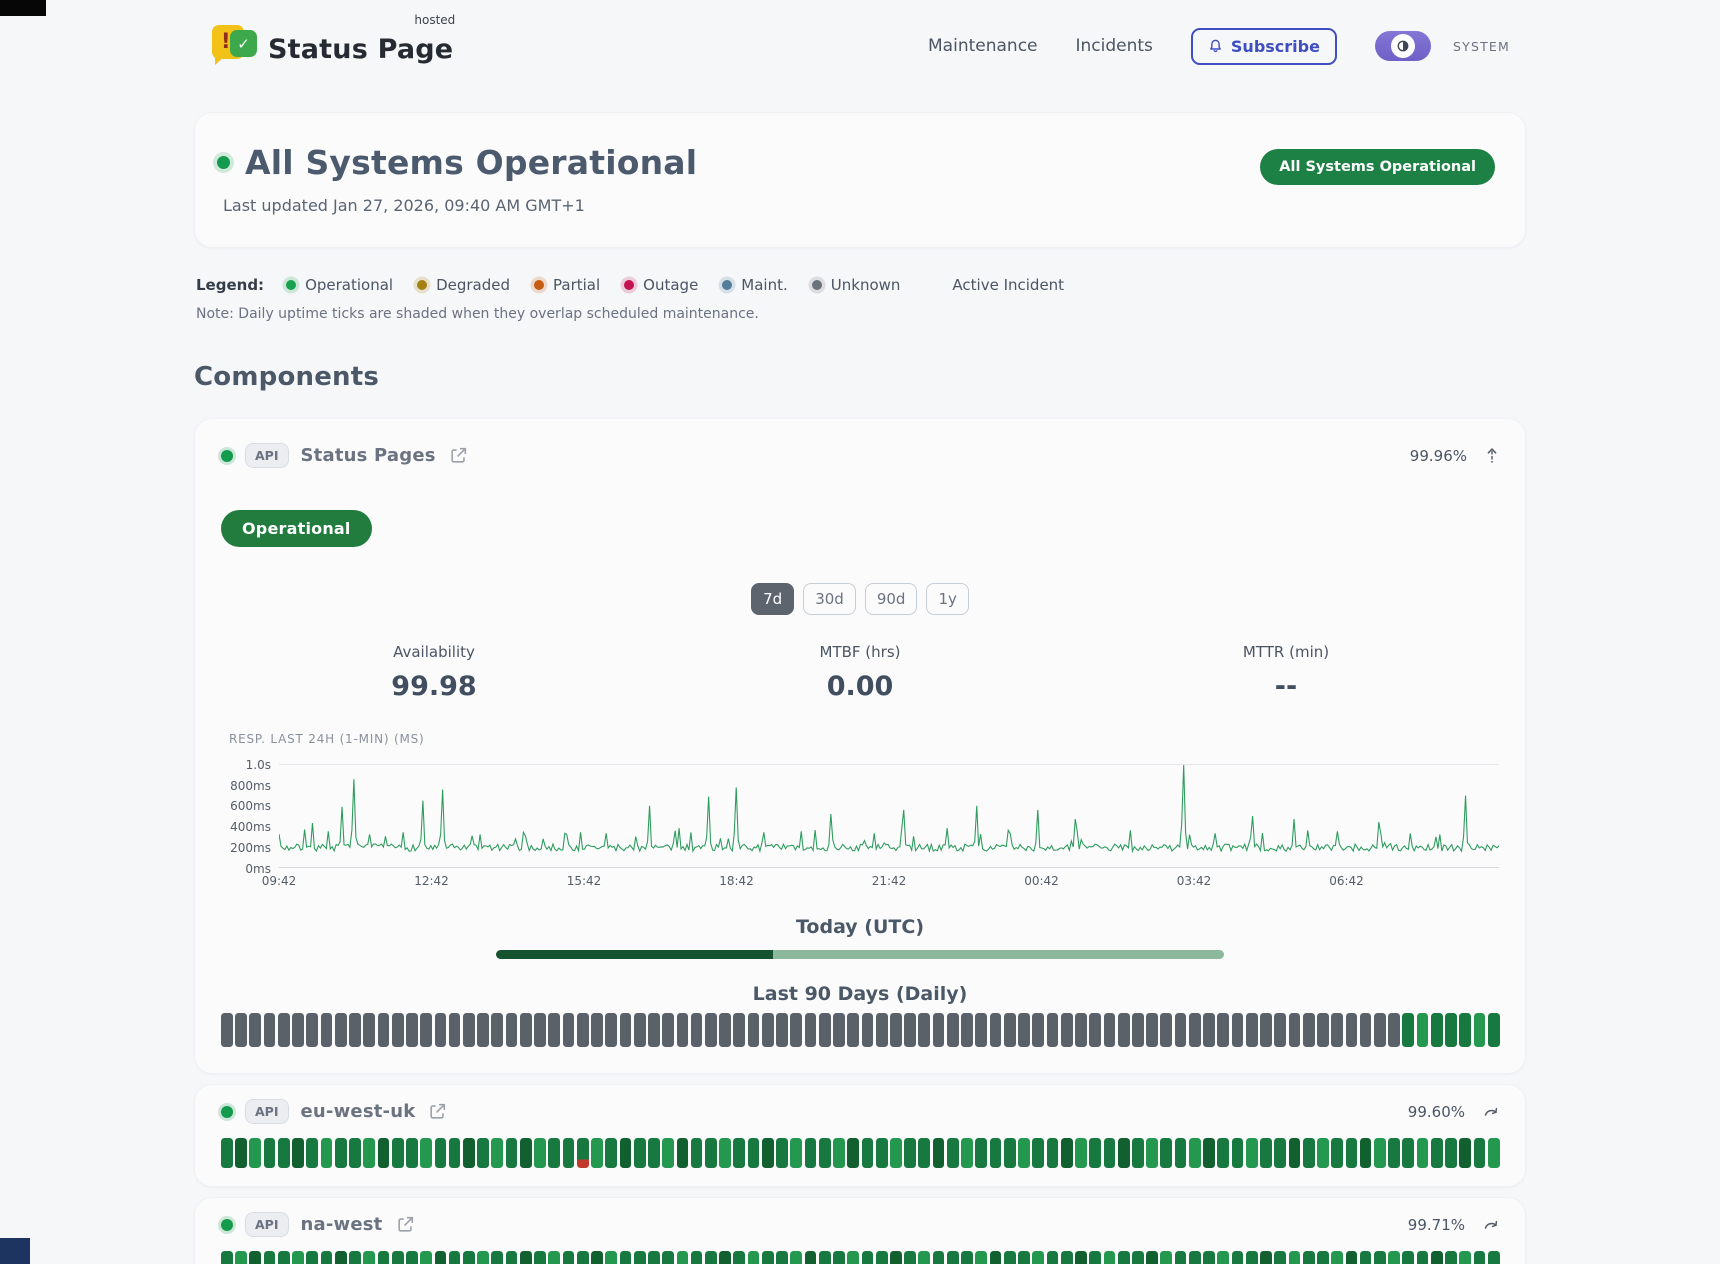  Describe the element at coordinates (860, 1224) in the screenshot. I see `component-header: API na-west 99.71%` at that location.